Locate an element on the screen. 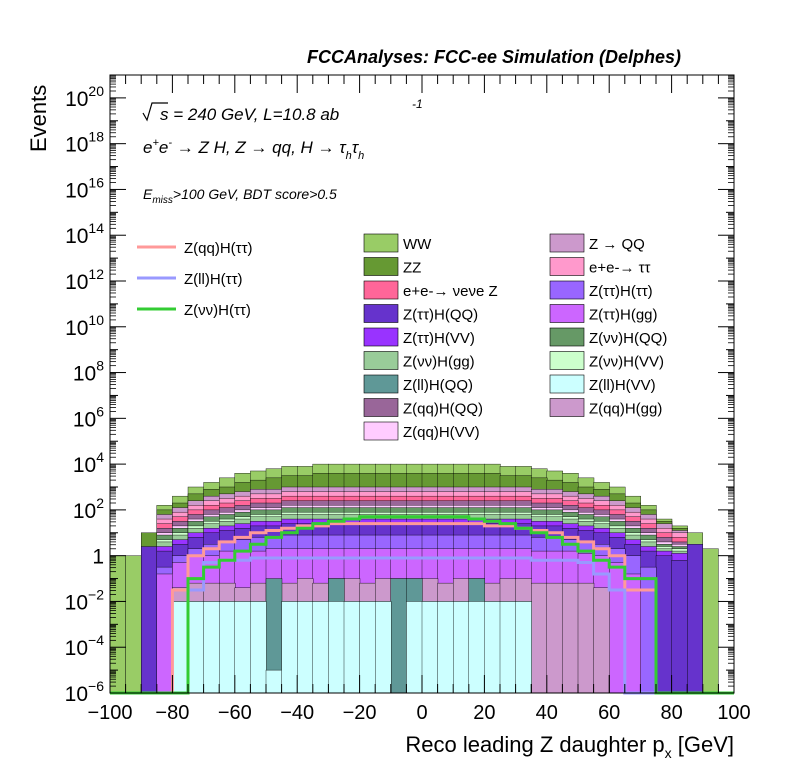 The height and width of the screenshot is (772, 796). x-tick-label: −100 is located at coordinates (109, 713).